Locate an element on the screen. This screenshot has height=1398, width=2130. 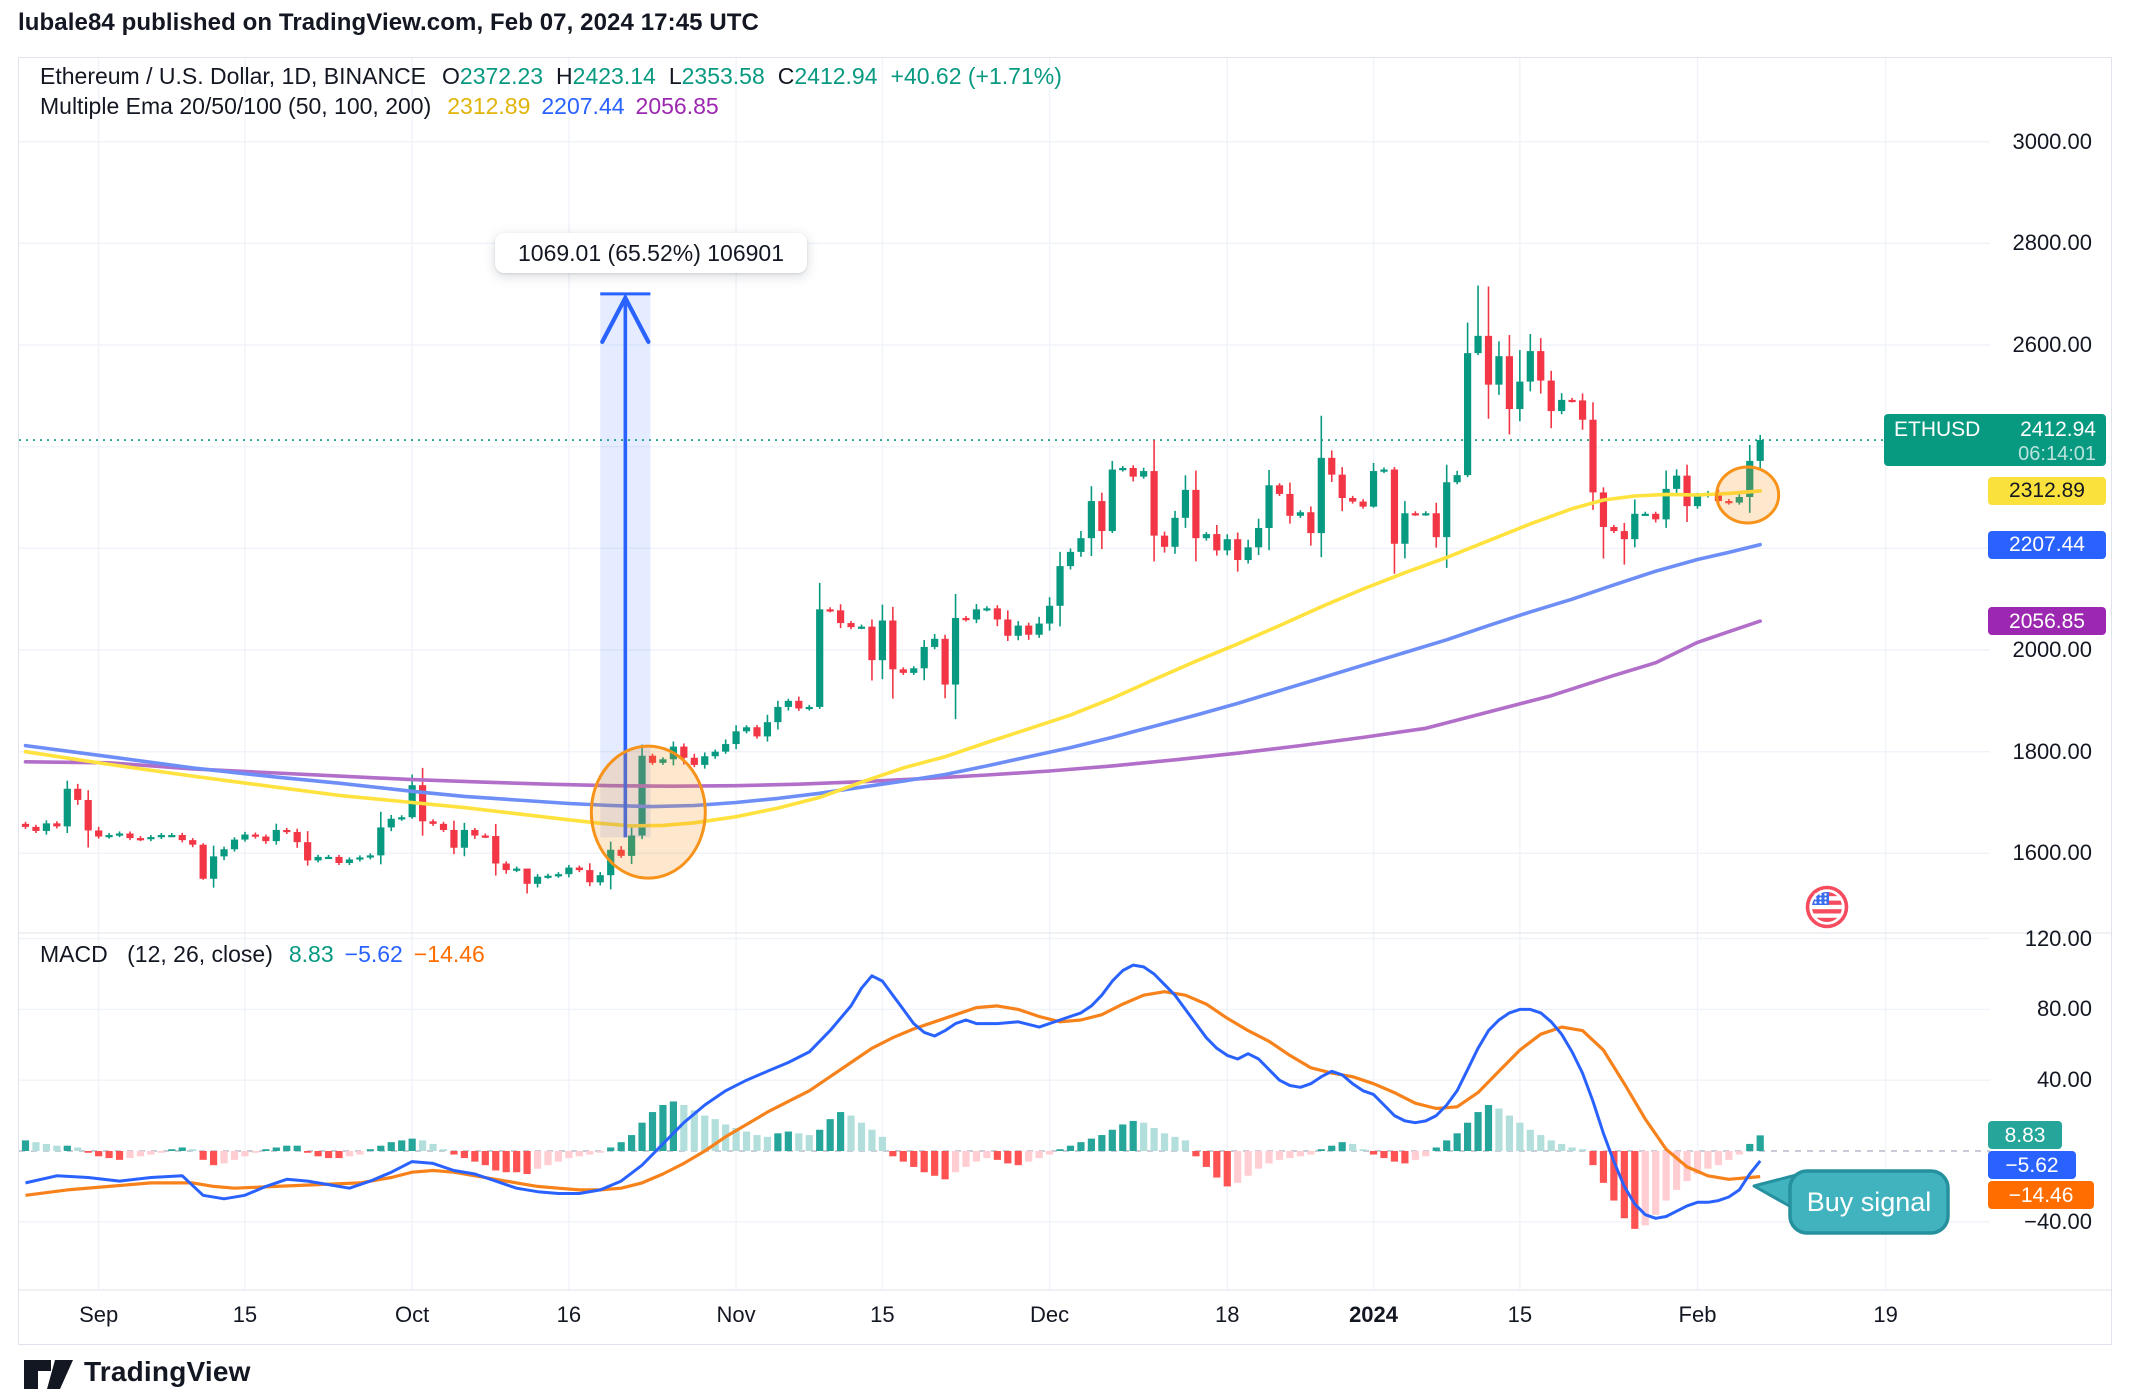
open-label: O is located at coordinates (451, 76).